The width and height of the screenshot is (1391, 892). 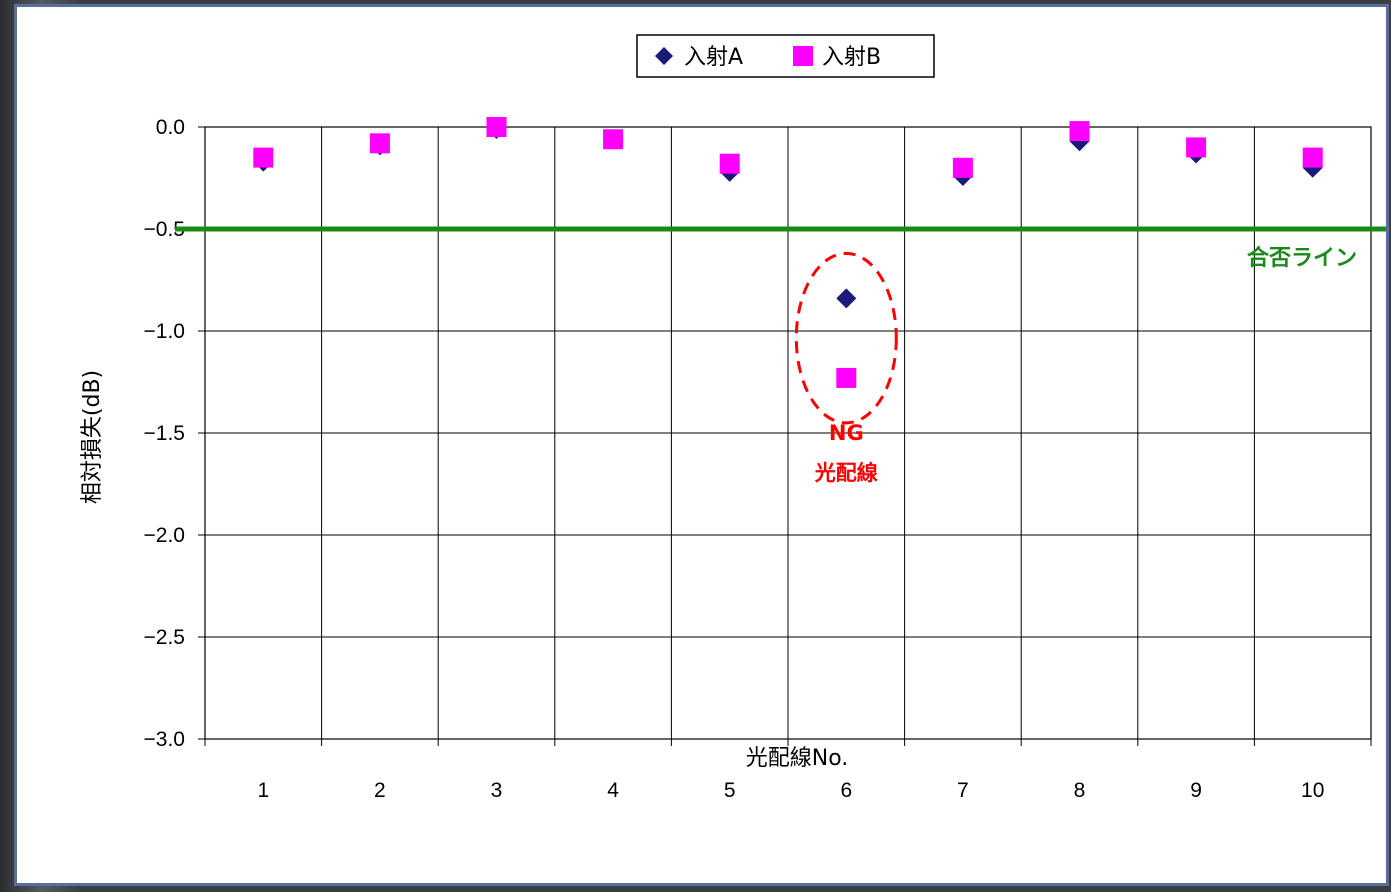 I want to click on legend: 入射A 入射B, so click(x=785, y=56).